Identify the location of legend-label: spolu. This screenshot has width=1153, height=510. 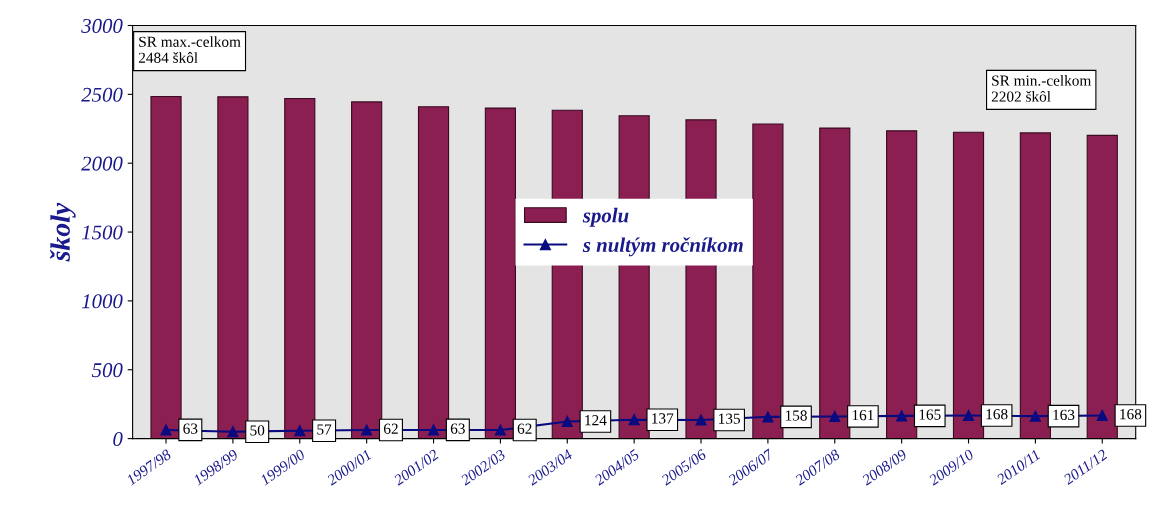
(605, 217).